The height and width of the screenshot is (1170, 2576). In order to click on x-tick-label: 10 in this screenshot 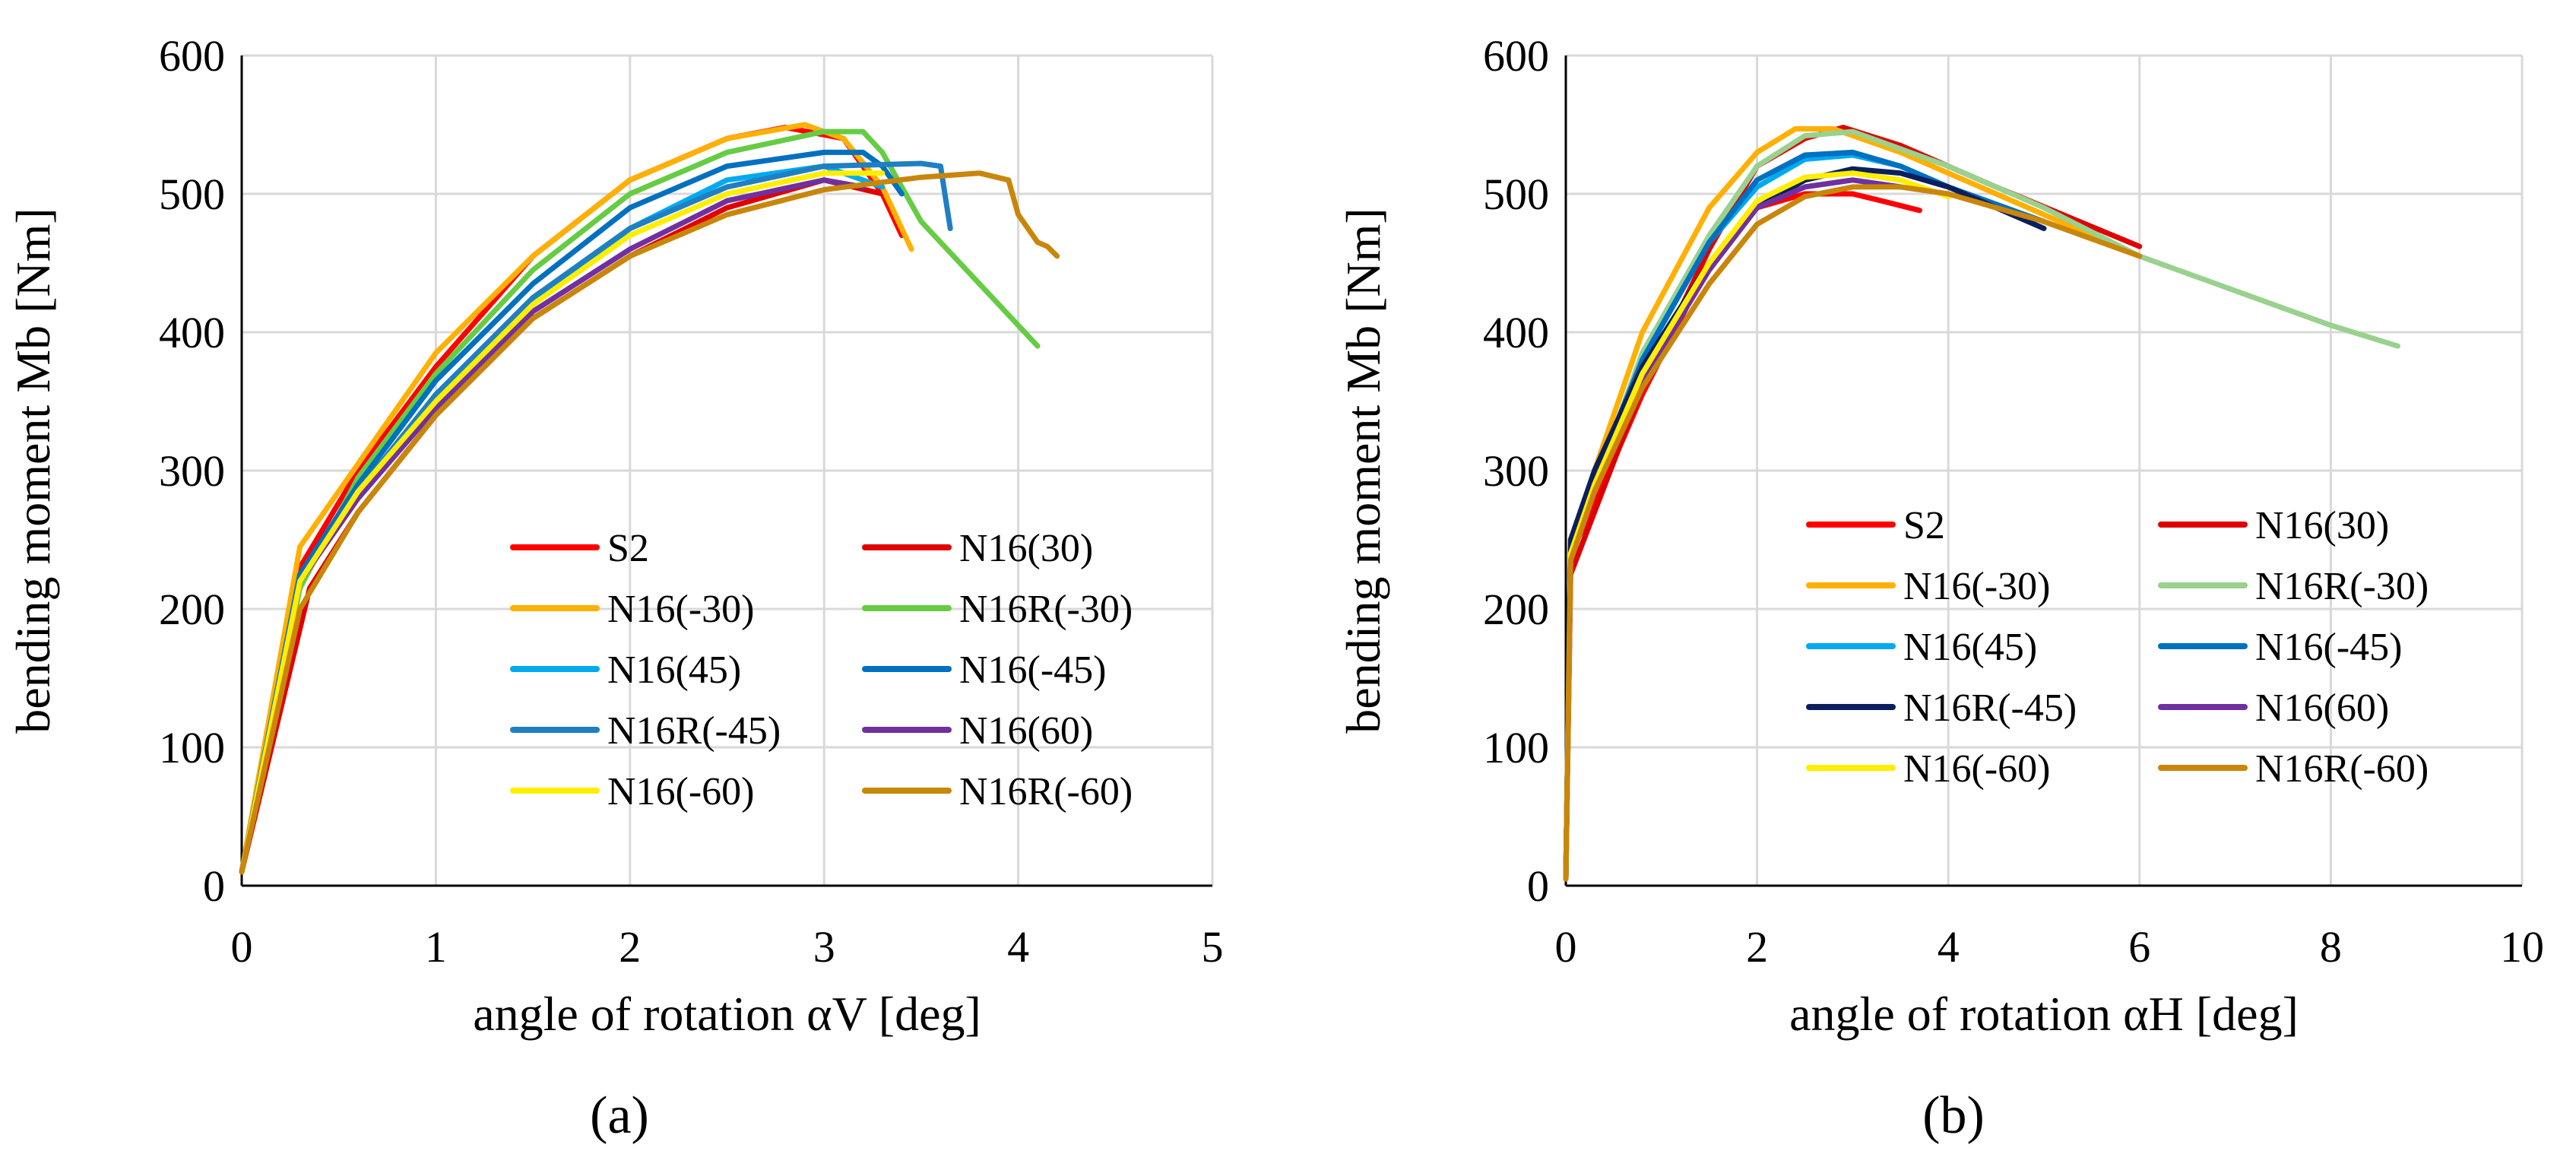, I will do `click(2522, 947)`.